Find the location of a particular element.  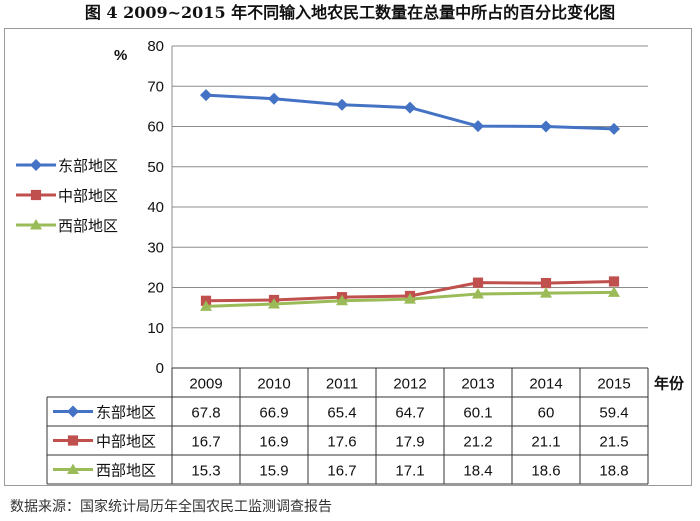

data-label-0-4: 60.1 is located at coordinates (477, 413).